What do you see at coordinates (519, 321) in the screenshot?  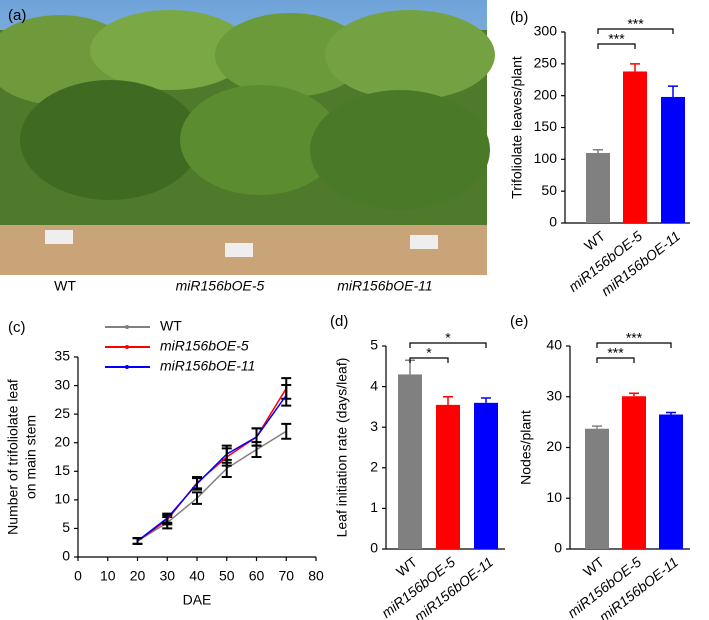 I see `panel-label: (e)` at bounding box center [519, 321].